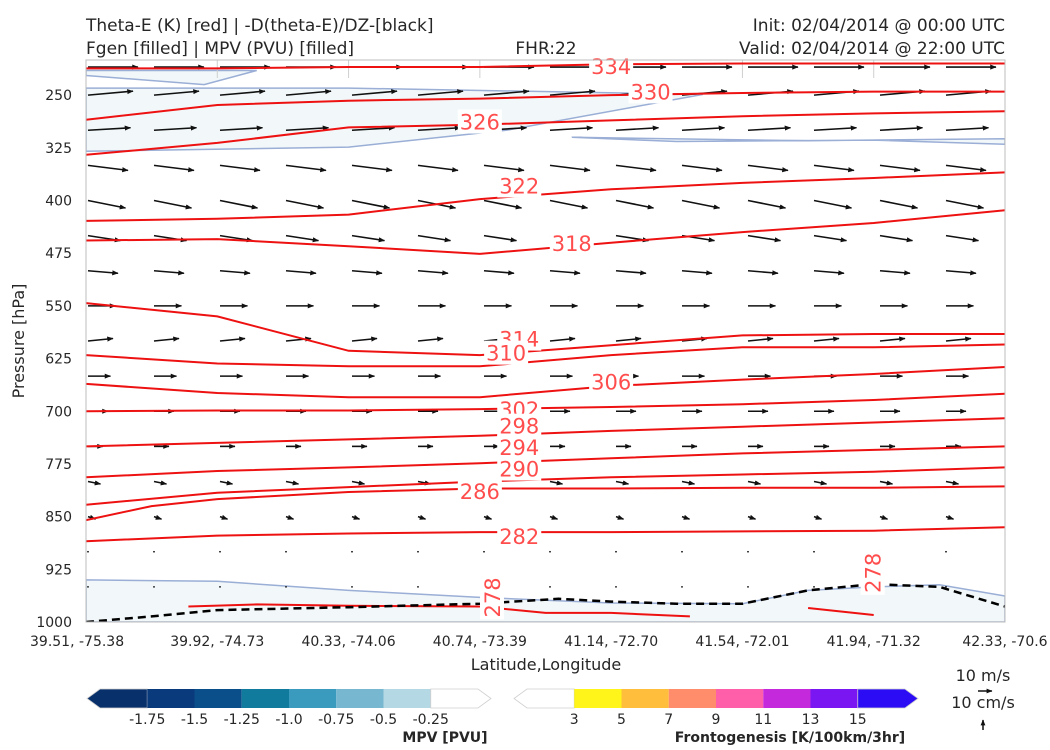  I want to click on title-fhr: FHR:22, so click(545, 49).